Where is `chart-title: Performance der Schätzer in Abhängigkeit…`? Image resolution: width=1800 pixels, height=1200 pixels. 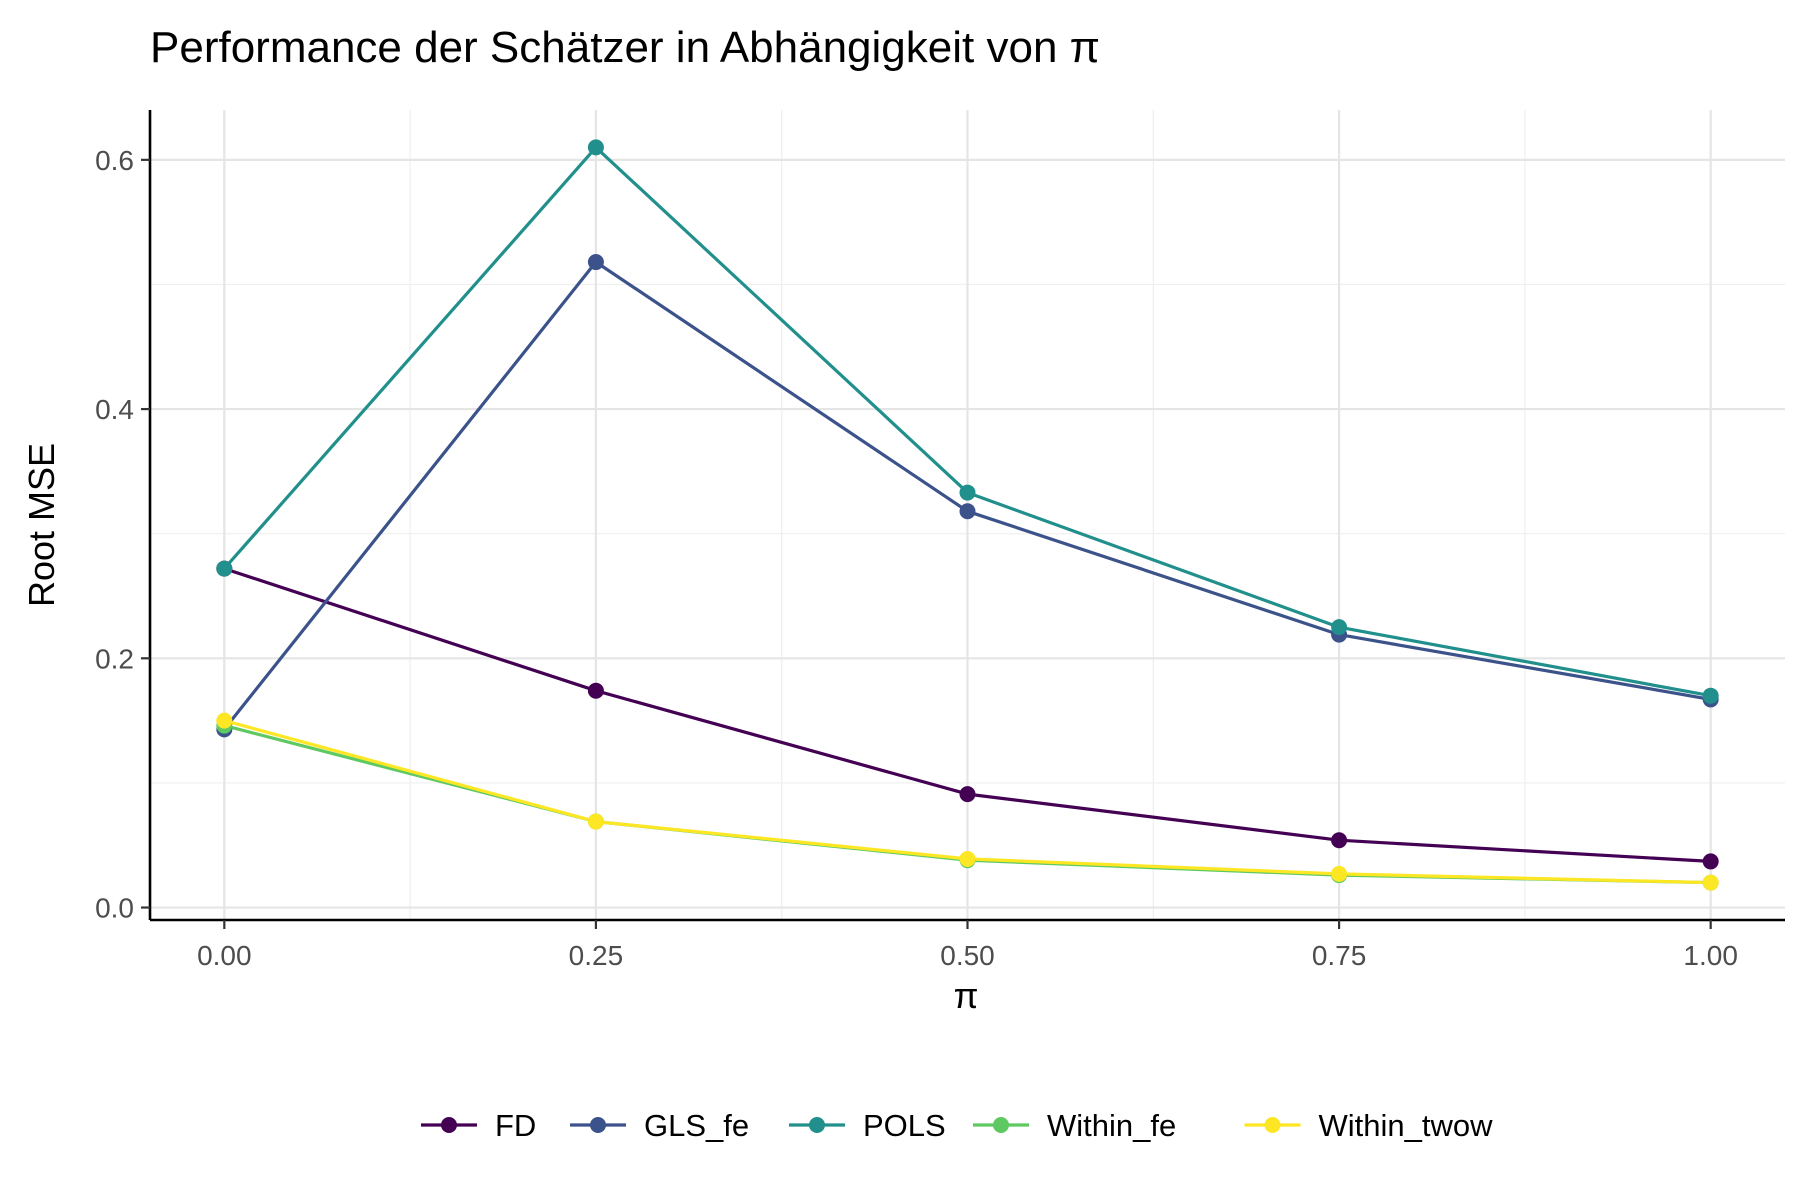
chart-title: Performance der Schätzer in Abhängigkeit… is located at coordinates (625, 47).